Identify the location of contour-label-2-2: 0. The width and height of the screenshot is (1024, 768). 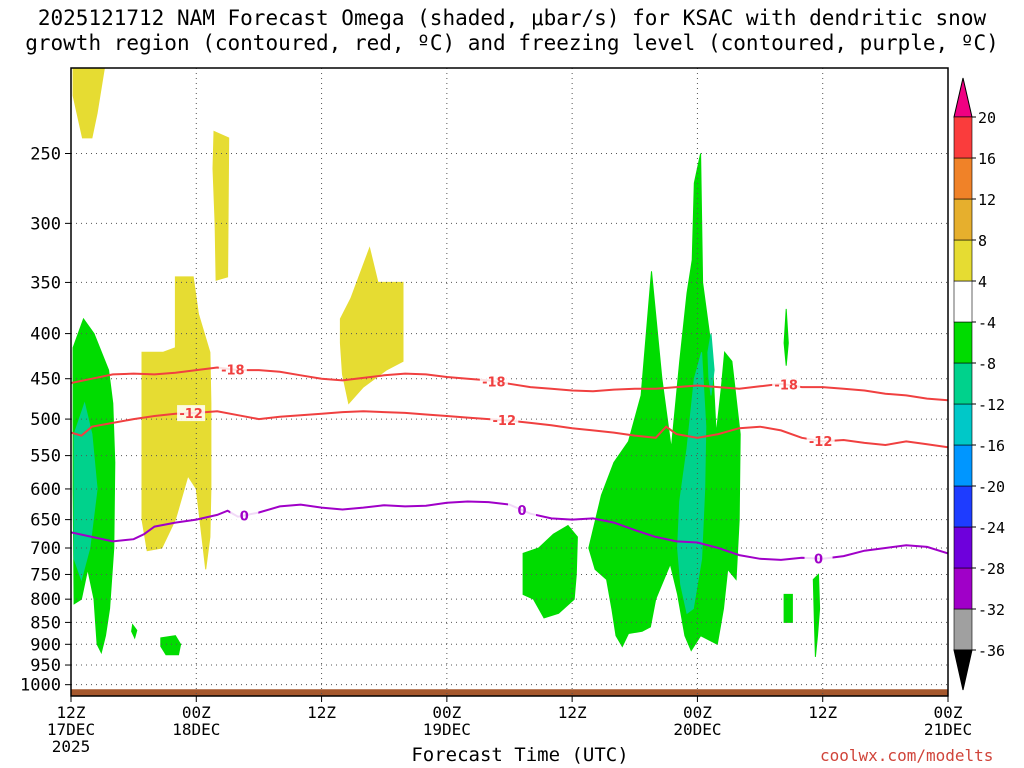
(818, 560).